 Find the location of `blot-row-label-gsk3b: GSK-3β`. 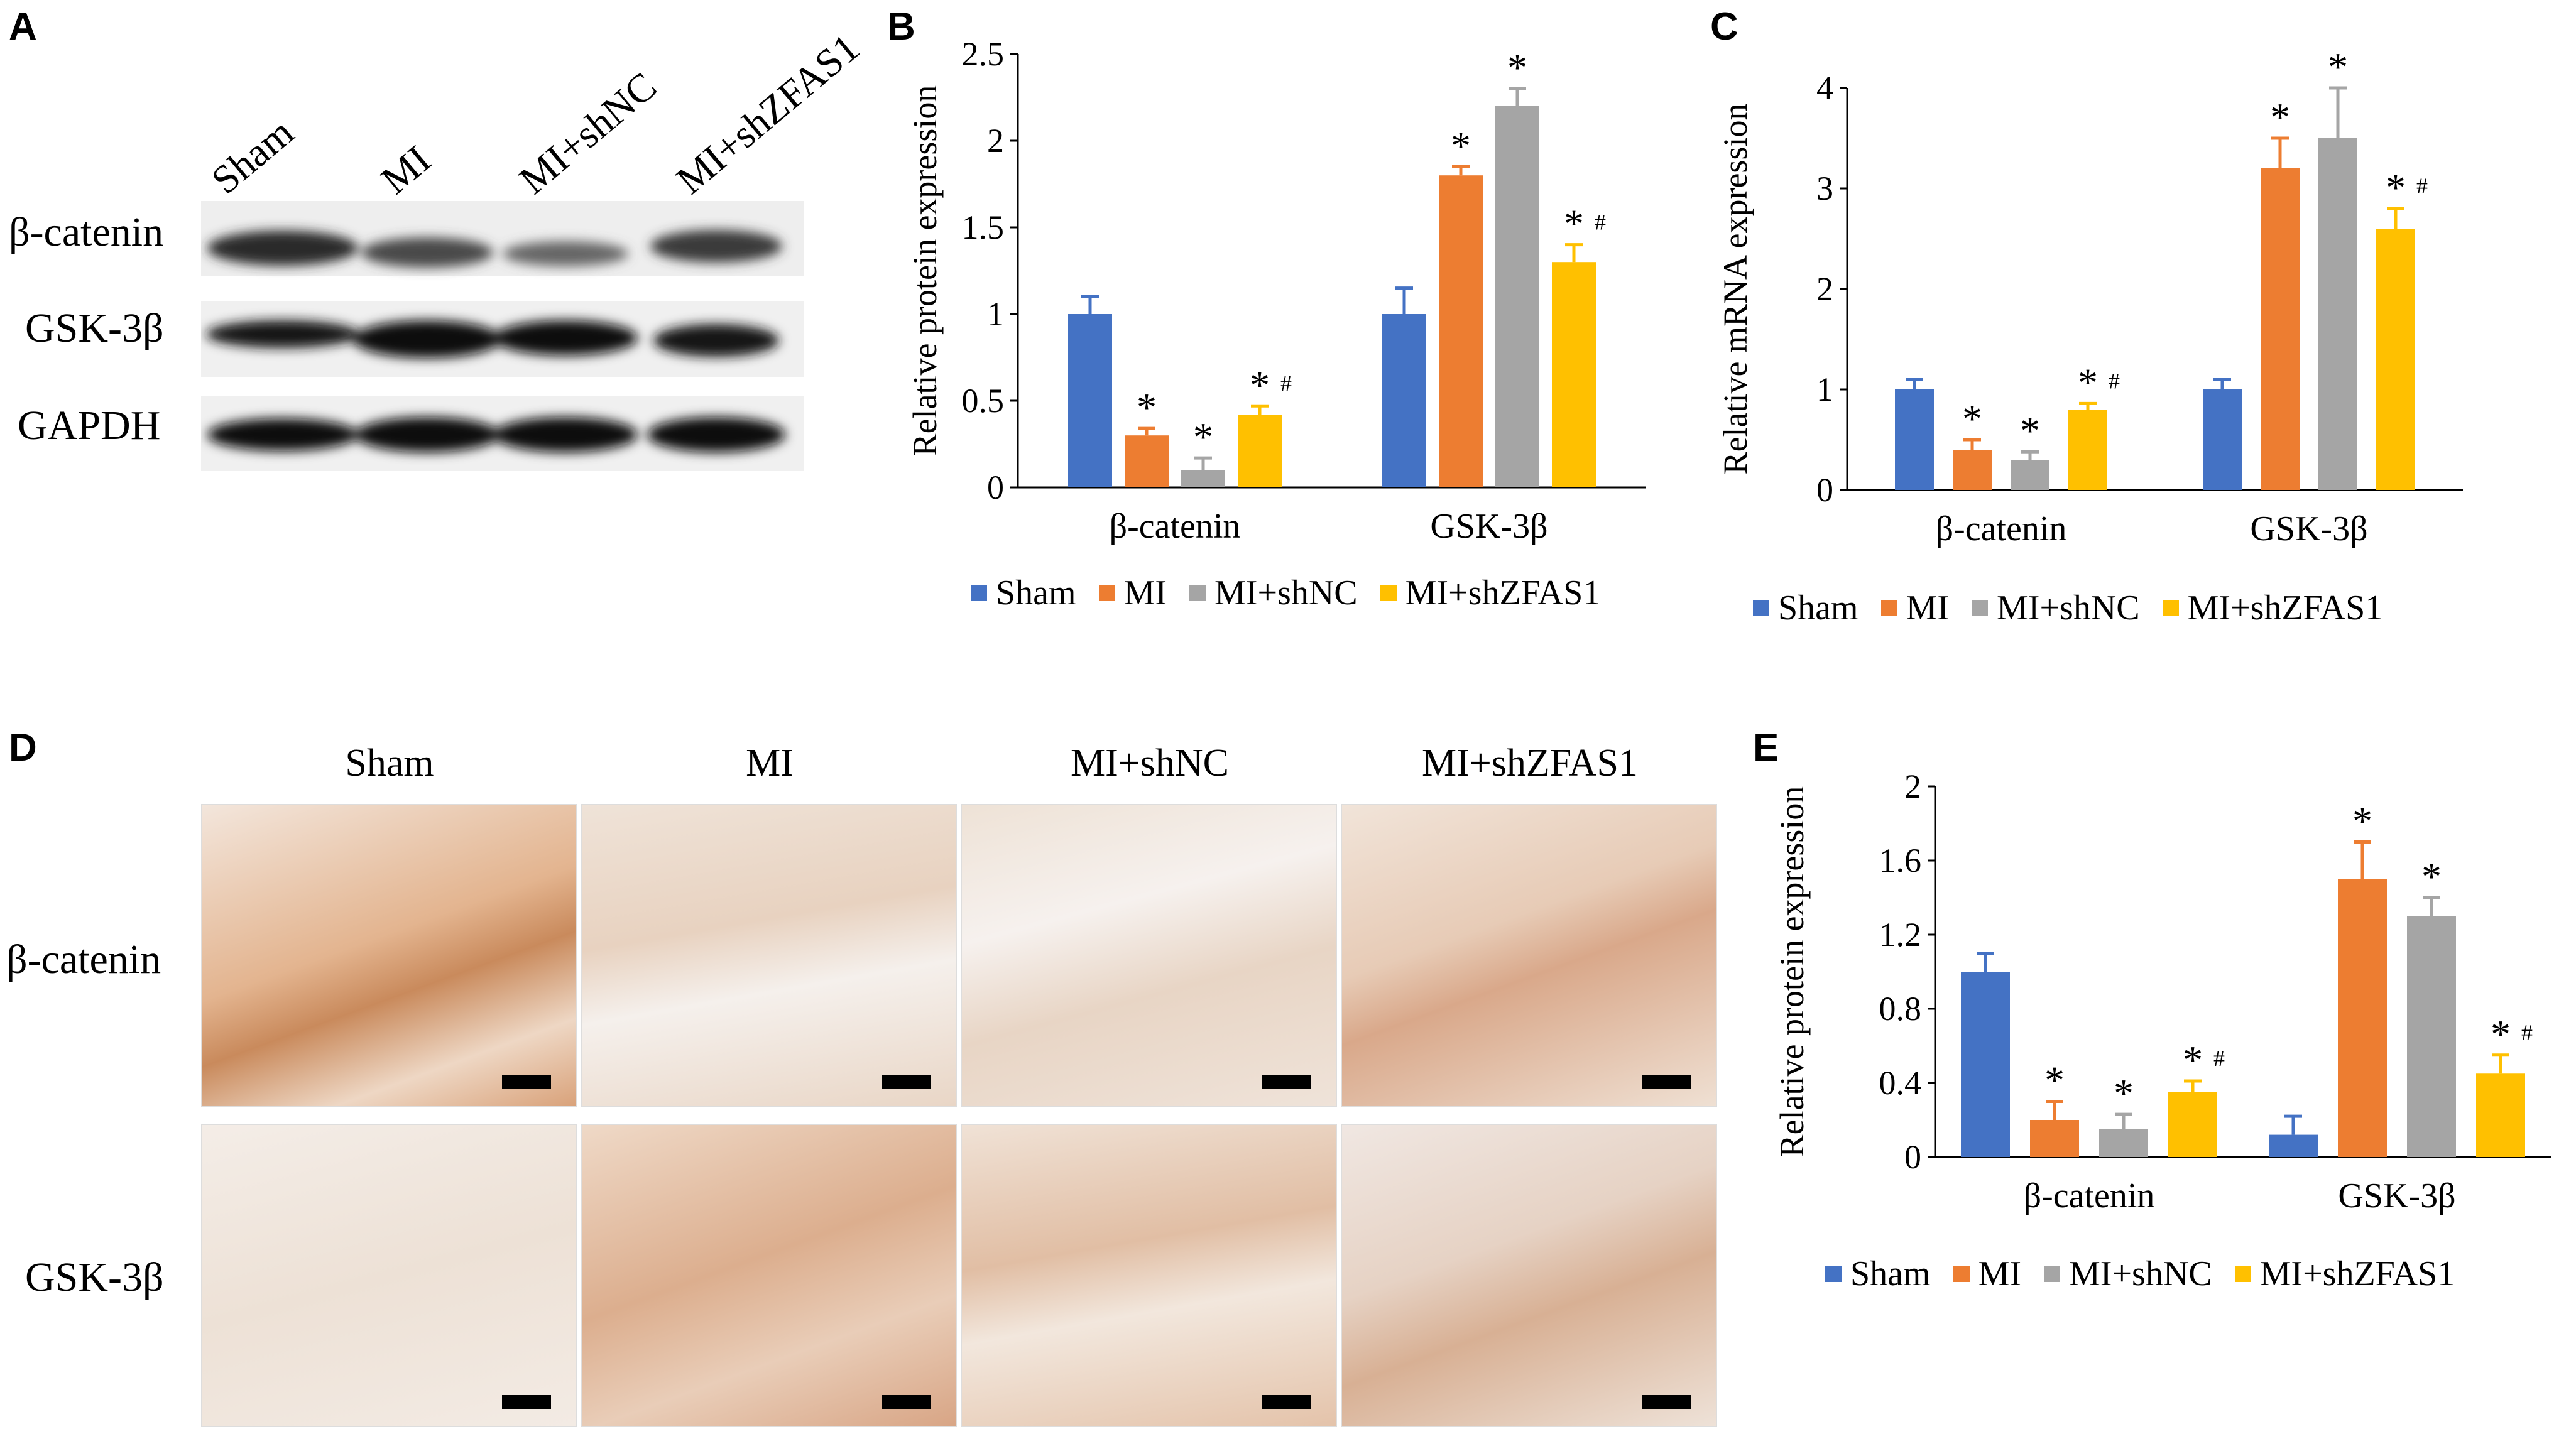

blot-row-label-gsk3b: GSK-3β is located at coordinates (95, 328).